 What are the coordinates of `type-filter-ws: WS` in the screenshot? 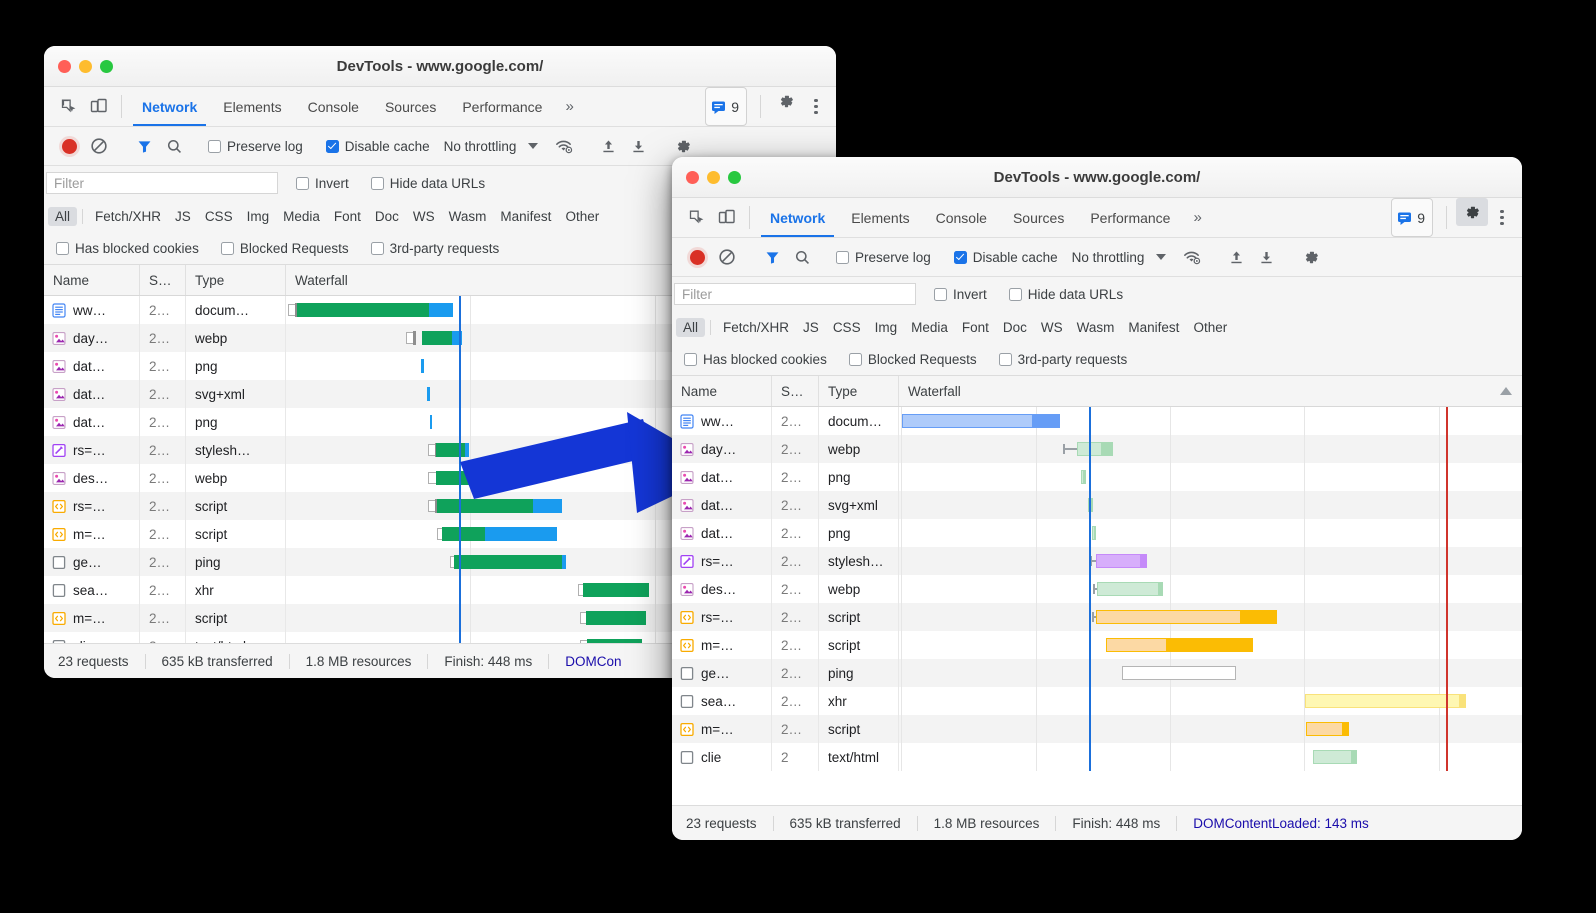 It's located at (1051, 327).